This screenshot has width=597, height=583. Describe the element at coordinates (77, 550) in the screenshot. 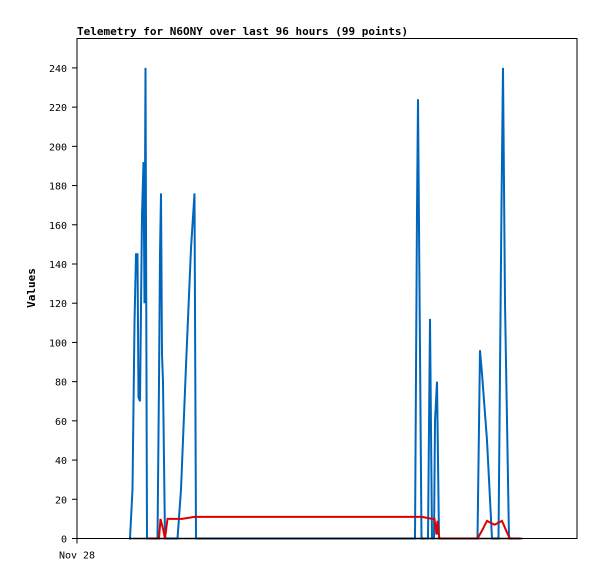

I see `x-axis-ticks: Nov 28` at that location.